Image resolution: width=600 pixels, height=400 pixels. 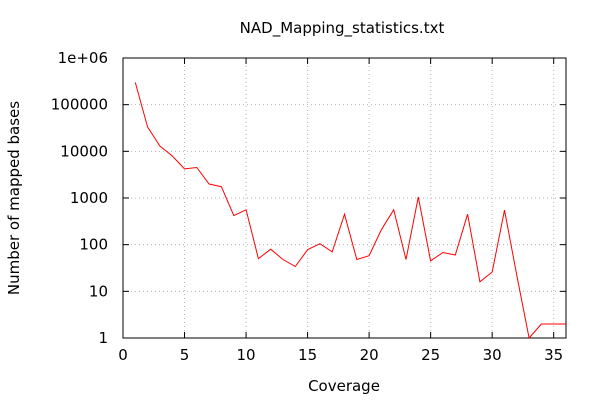 I want to click on x-tick-label: 20, so click(x=369, y=355).